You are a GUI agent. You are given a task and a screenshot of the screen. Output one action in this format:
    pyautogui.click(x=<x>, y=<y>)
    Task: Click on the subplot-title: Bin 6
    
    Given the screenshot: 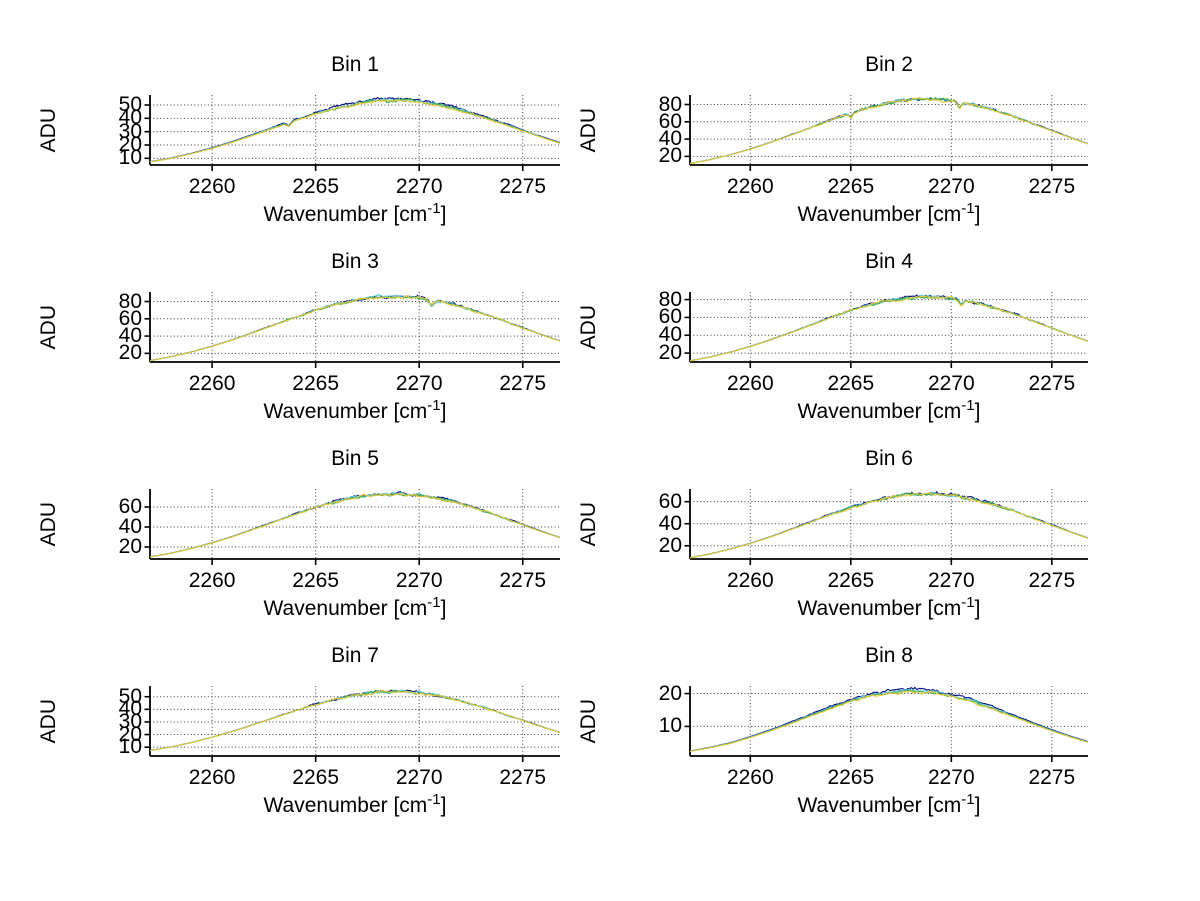 What is the action you would take?
    pyautogui.click(x=889, y=458)
    